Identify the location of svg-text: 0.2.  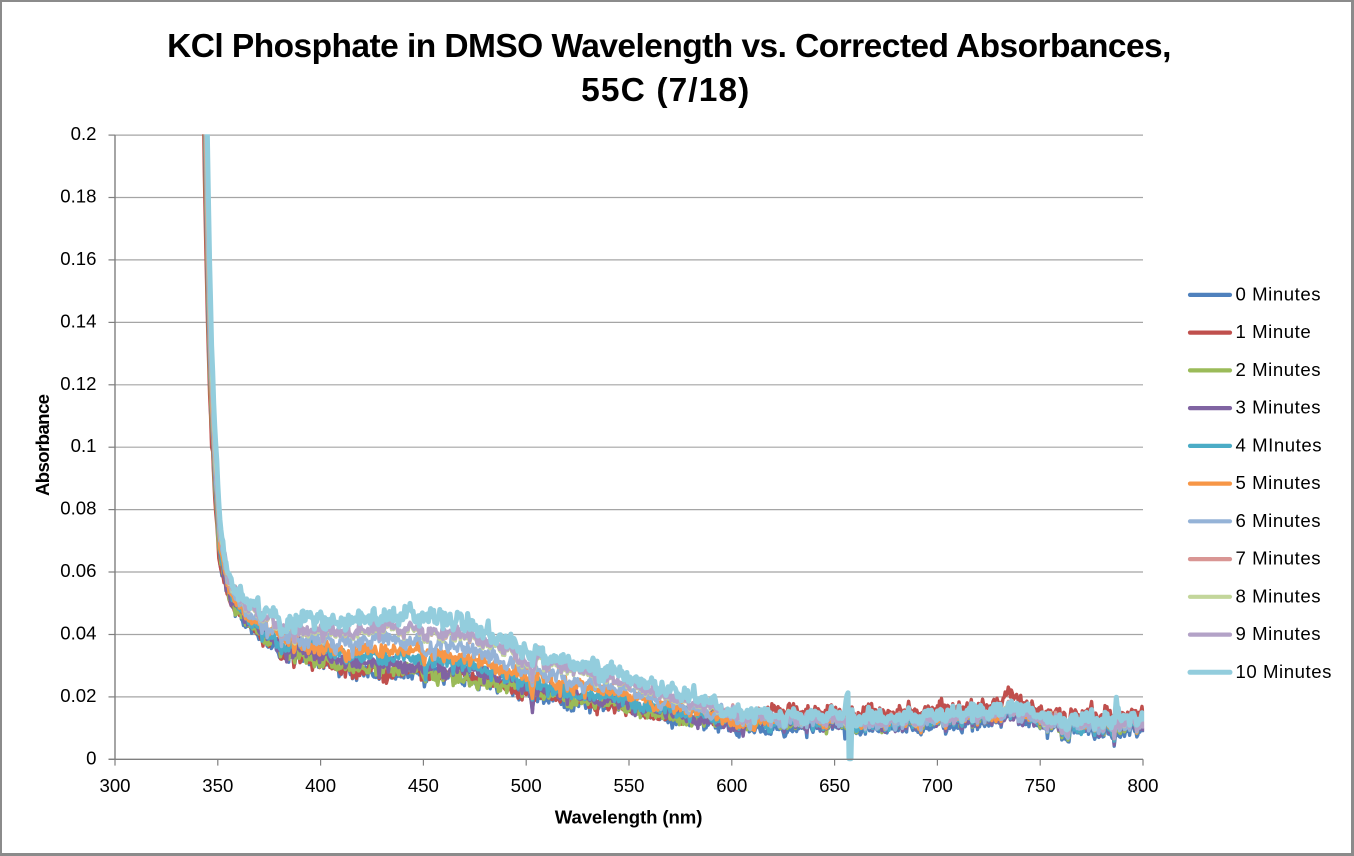
(84, 133).